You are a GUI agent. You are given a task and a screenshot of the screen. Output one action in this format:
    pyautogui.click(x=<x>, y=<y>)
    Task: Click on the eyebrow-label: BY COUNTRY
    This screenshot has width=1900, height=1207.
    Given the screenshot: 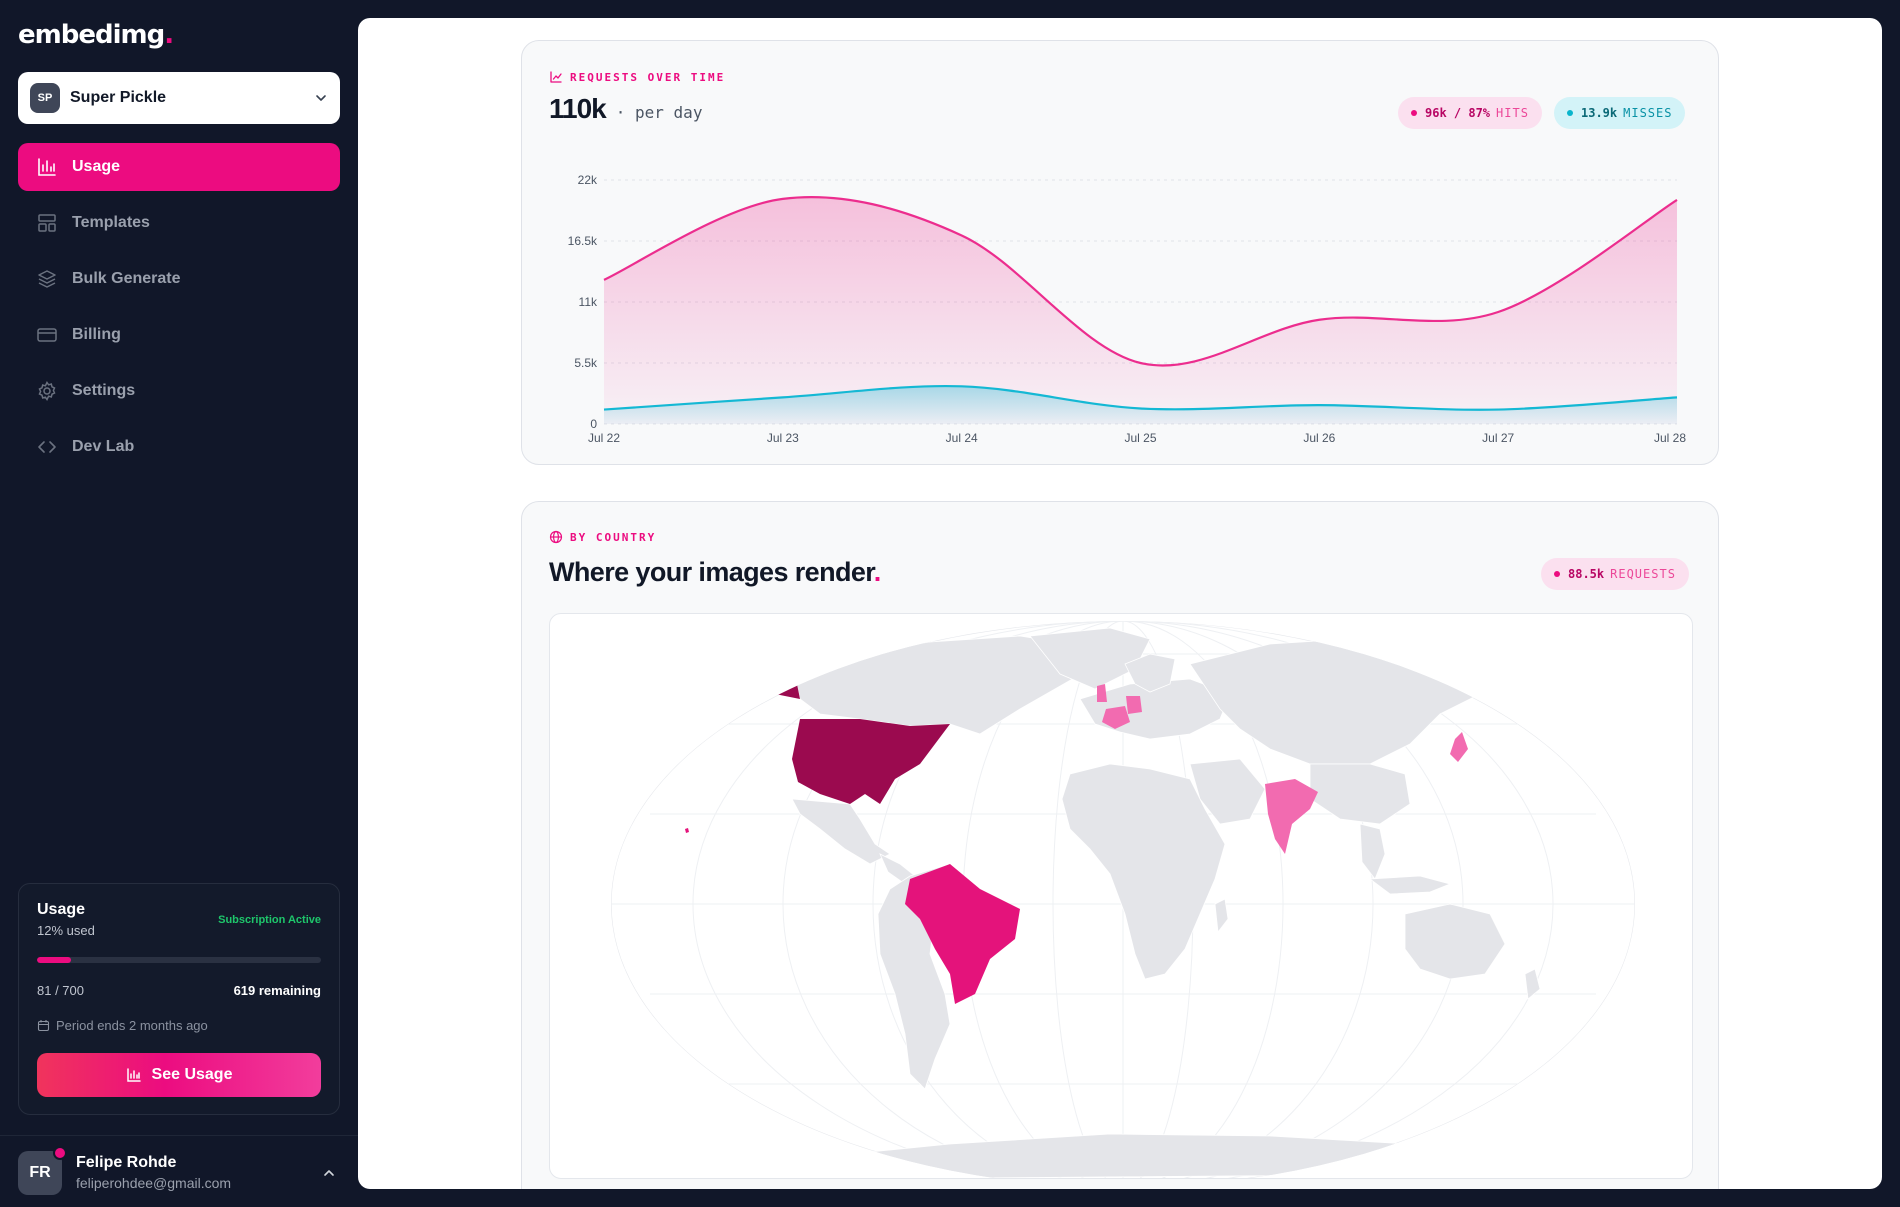 What is the action you would take?
    pyautogui.click(x=613, y=537)
    